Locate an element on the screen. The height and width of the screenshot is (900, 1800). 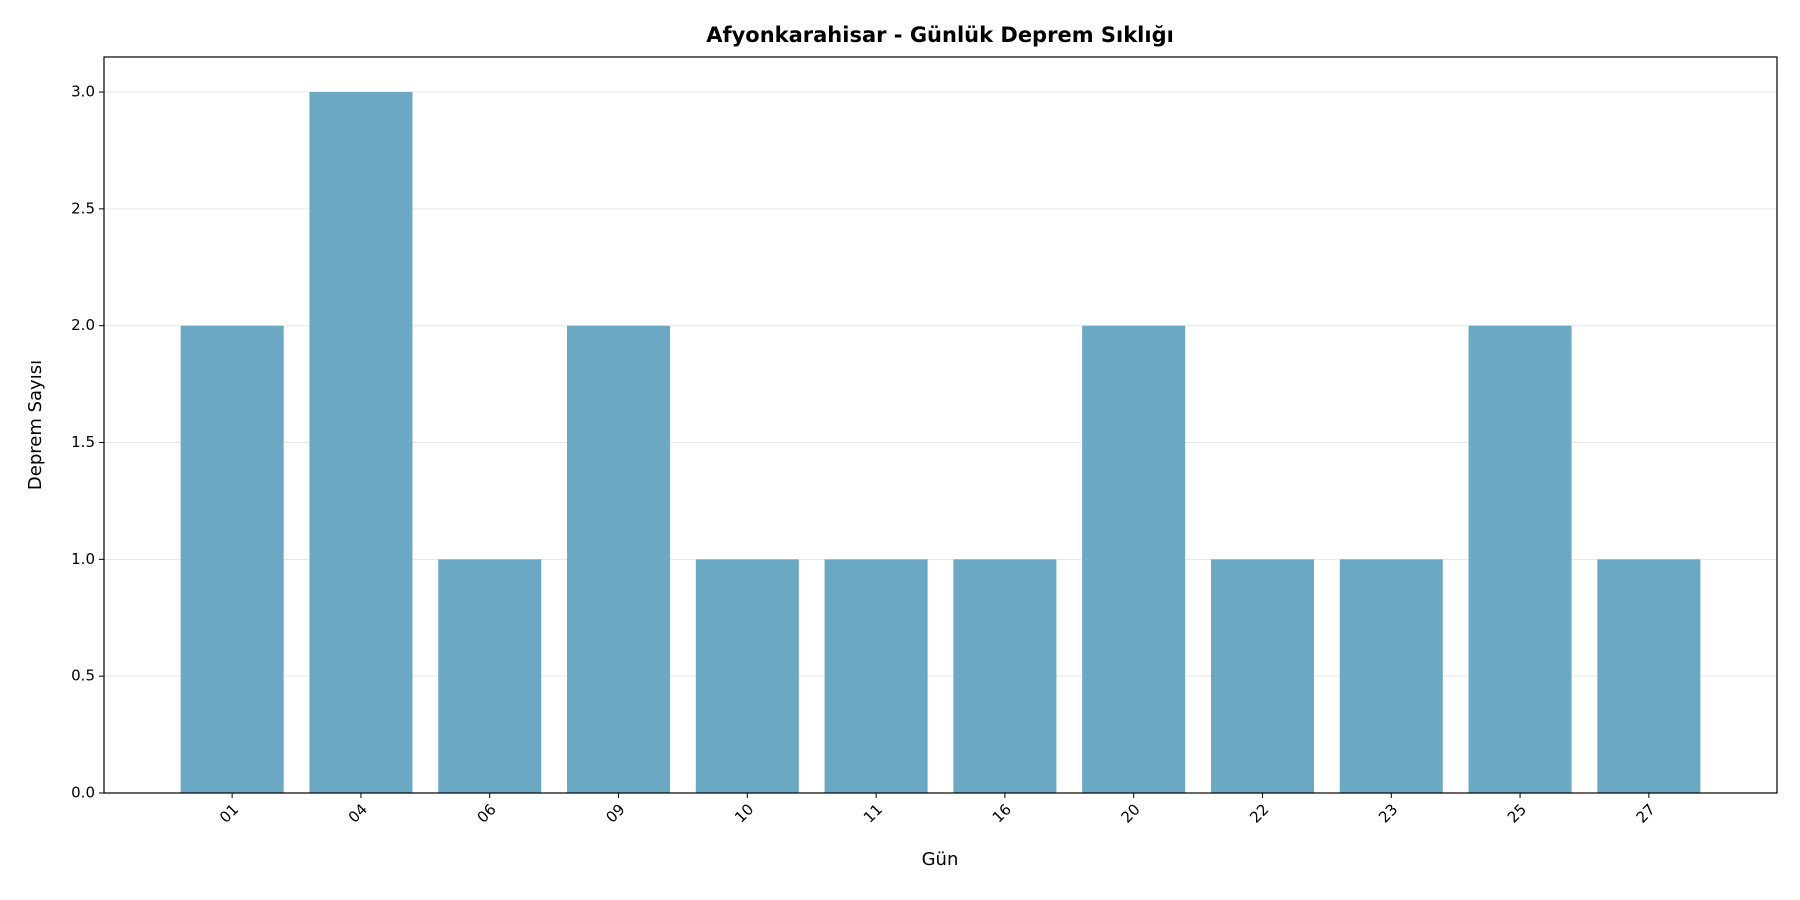
x-axis-label: Gün is located at coordinates (940, 859).